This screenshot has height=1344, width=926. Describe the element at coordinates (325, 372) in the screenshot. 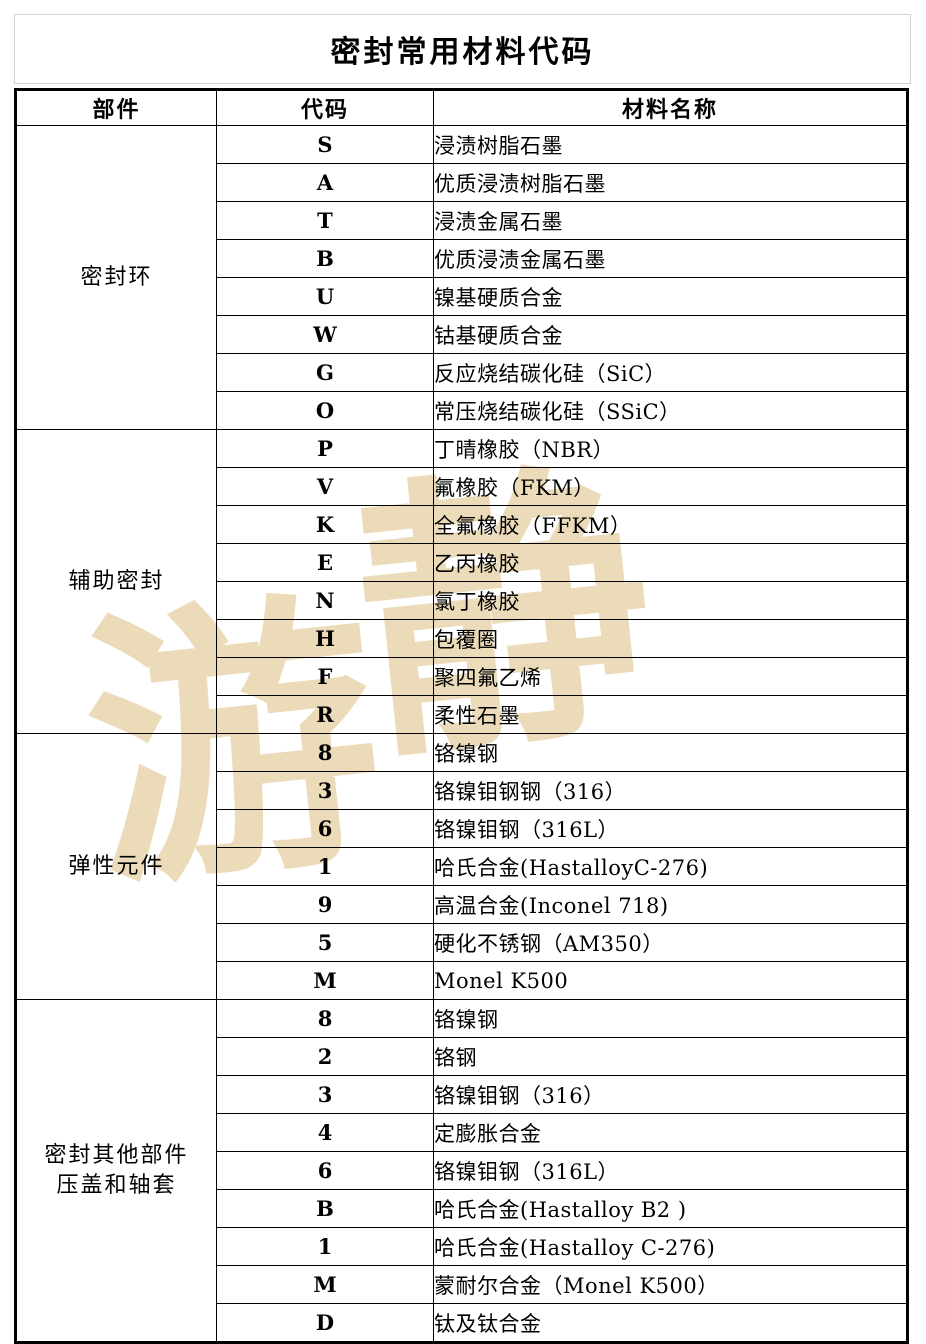

I see `material-code-cell: G` at that location.